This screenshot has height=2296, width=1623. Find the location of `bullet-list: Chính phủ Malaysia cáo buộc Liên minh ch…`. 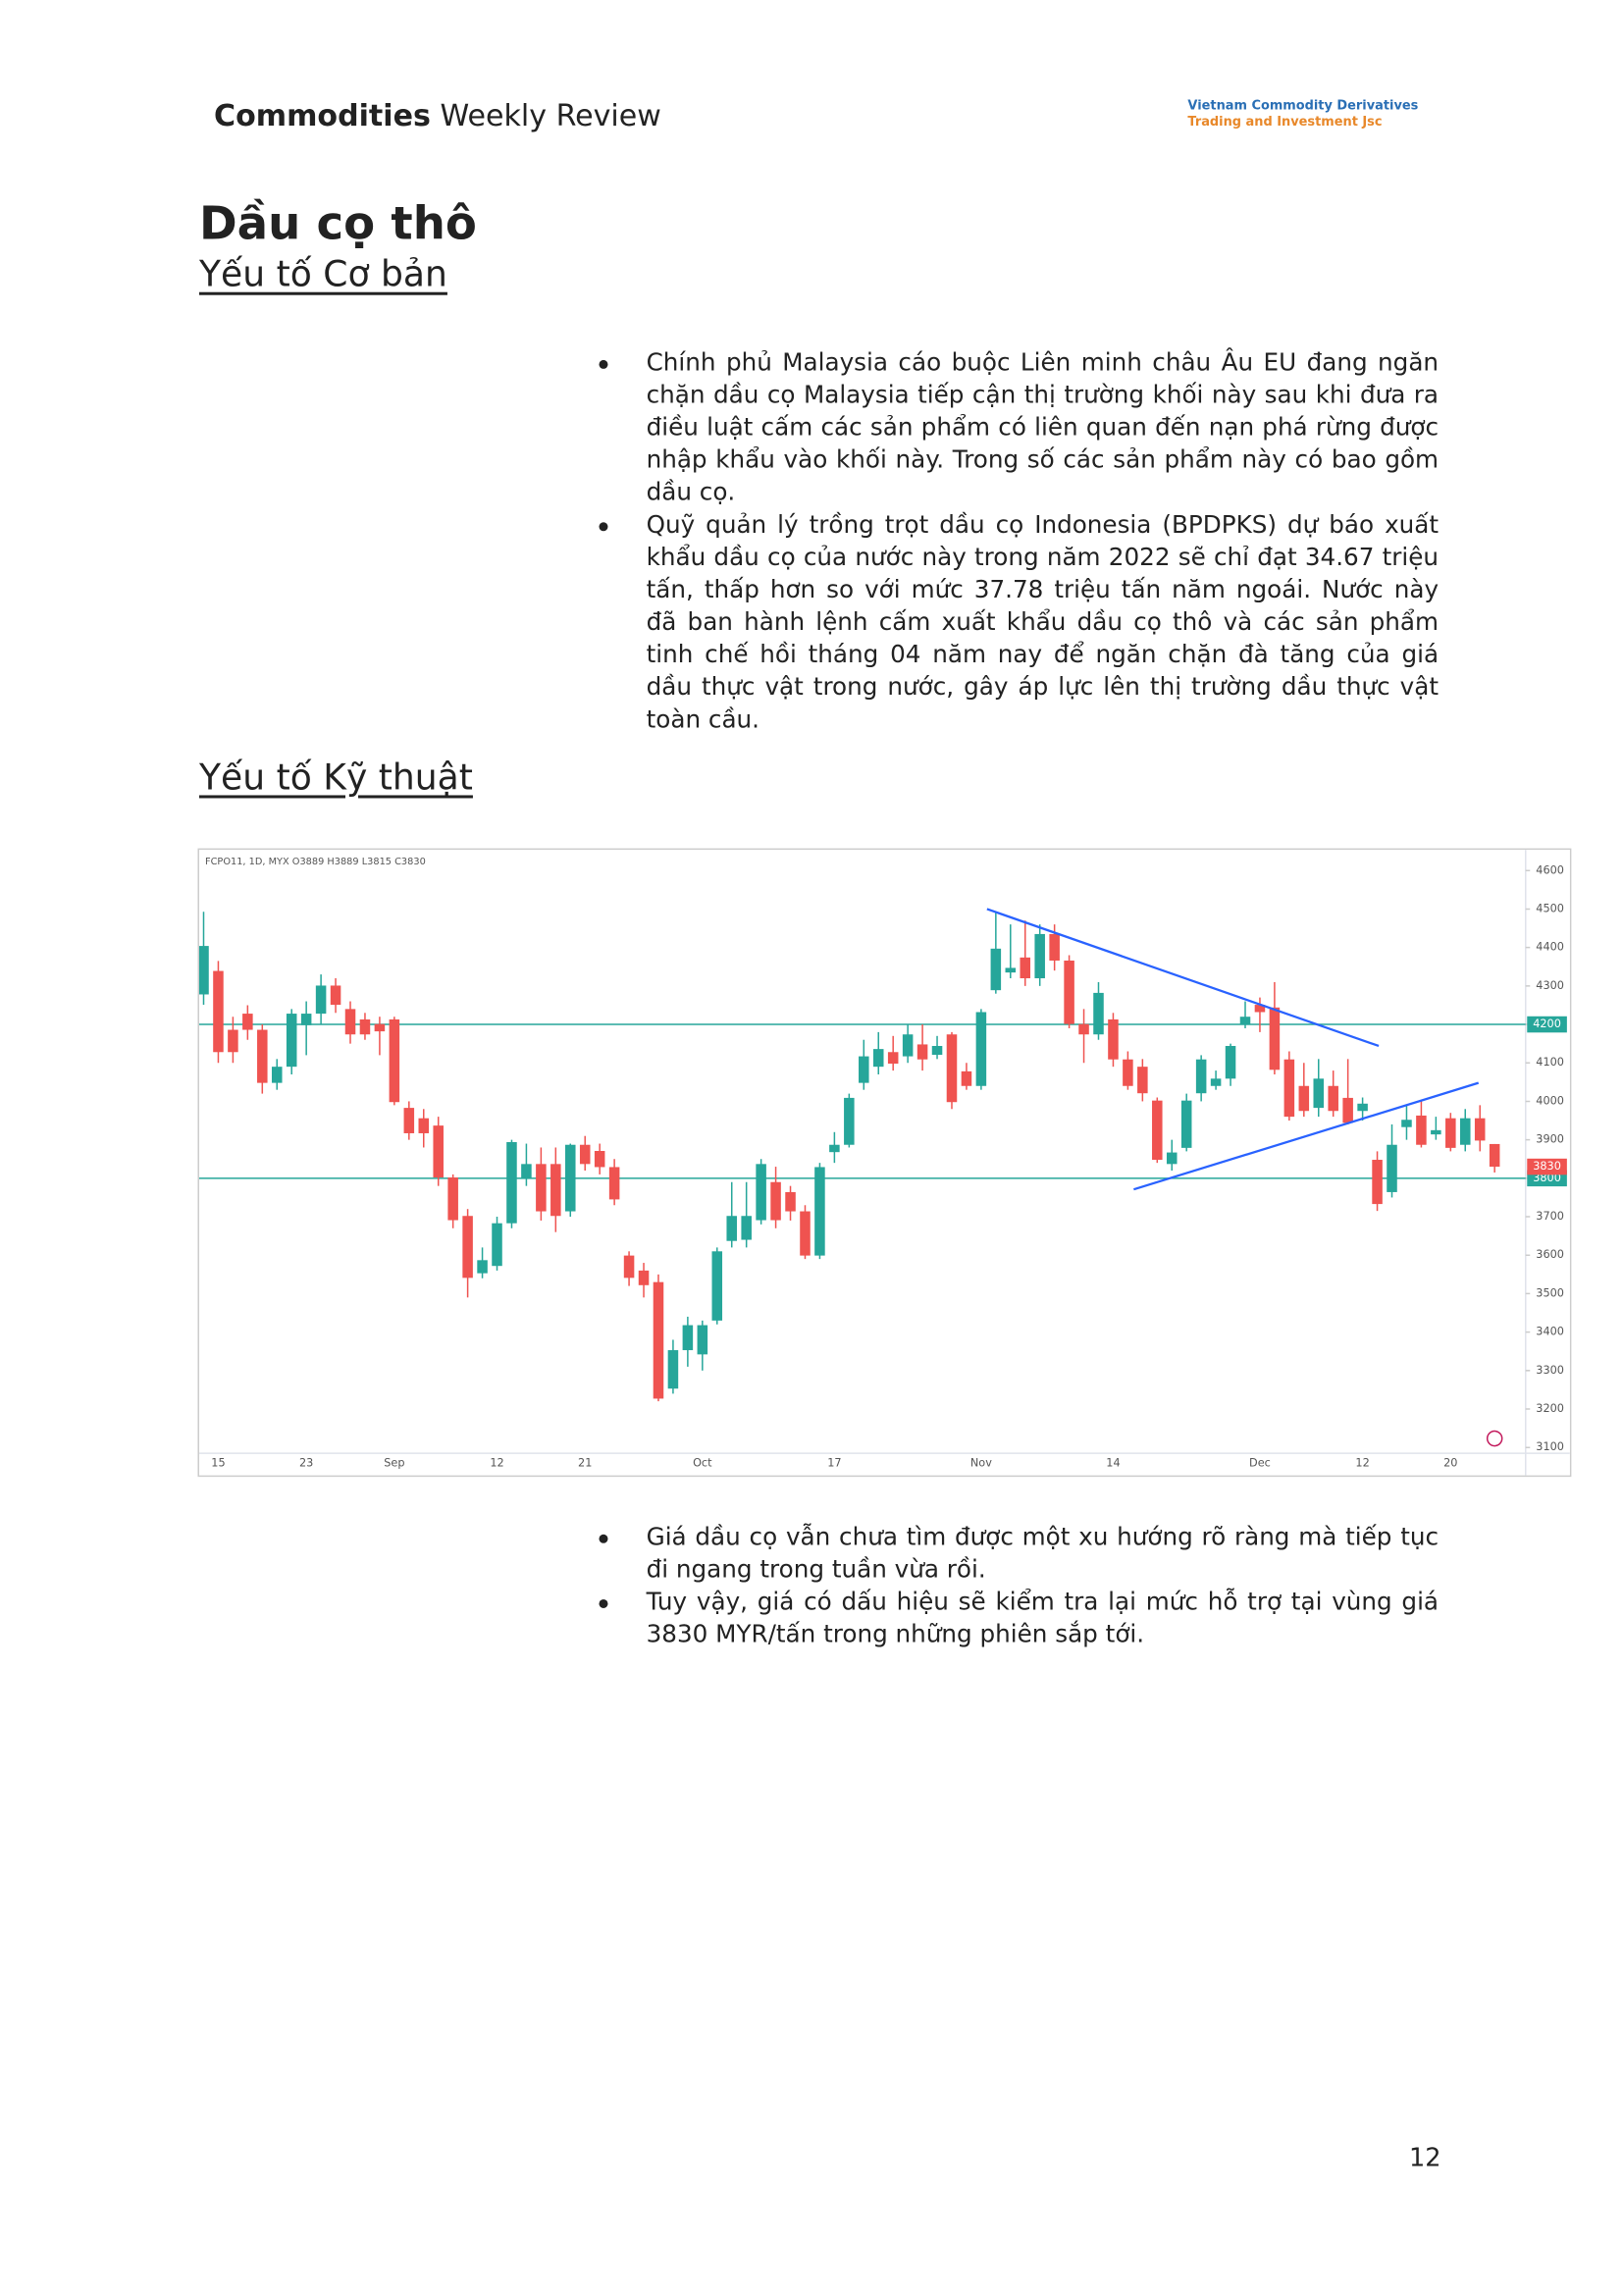

bullet-list: Chính phủ Malaysia cáo buộc Liên minh ch… is located at coordinates (1018, 541).